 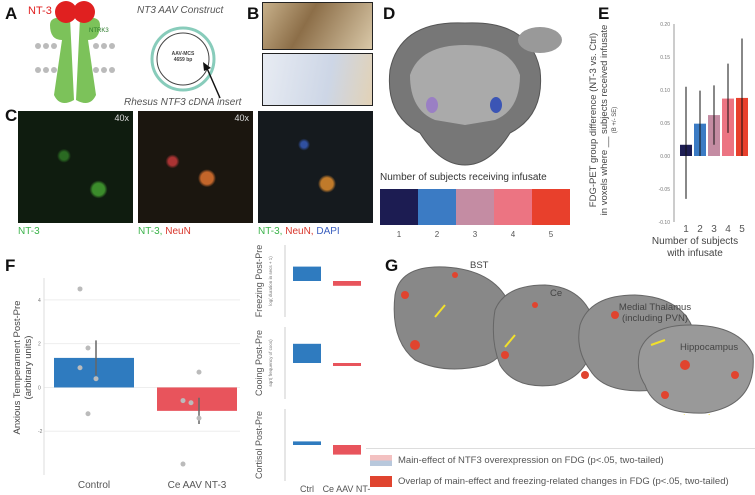 What do you see at coordinates (10, 265) in the screenshot?
I see `panel-label-f: F` at bounding box center [10, 265].